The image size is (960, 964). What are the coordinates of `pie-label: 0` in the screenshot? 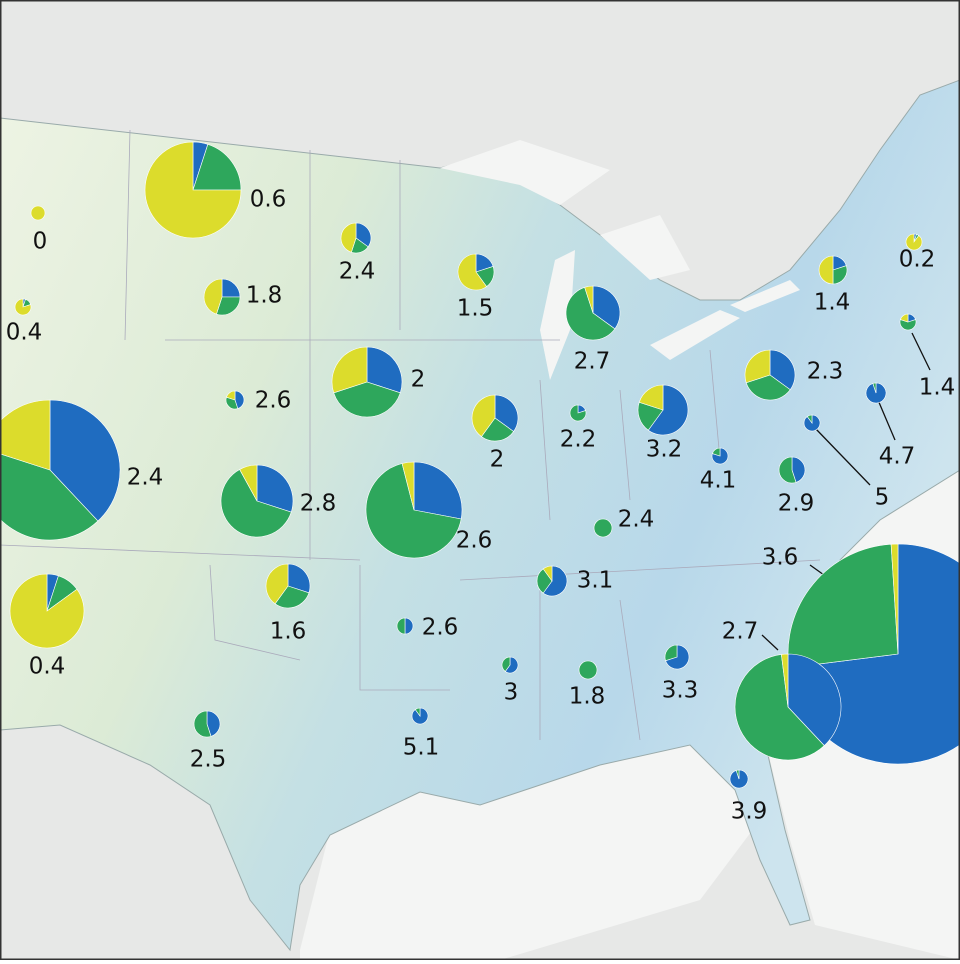 It's located at (40, 242).